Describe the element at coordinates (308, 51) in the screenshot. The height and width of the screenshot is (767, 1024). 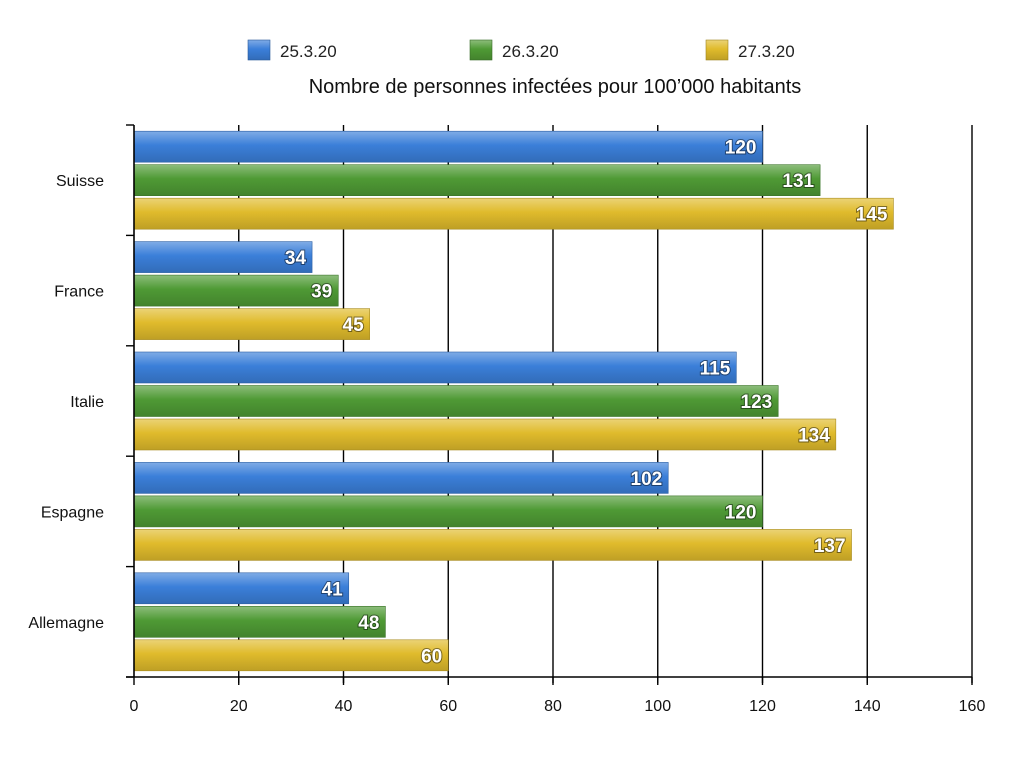
I see `legend-label-1: 25.3.20` at that location.